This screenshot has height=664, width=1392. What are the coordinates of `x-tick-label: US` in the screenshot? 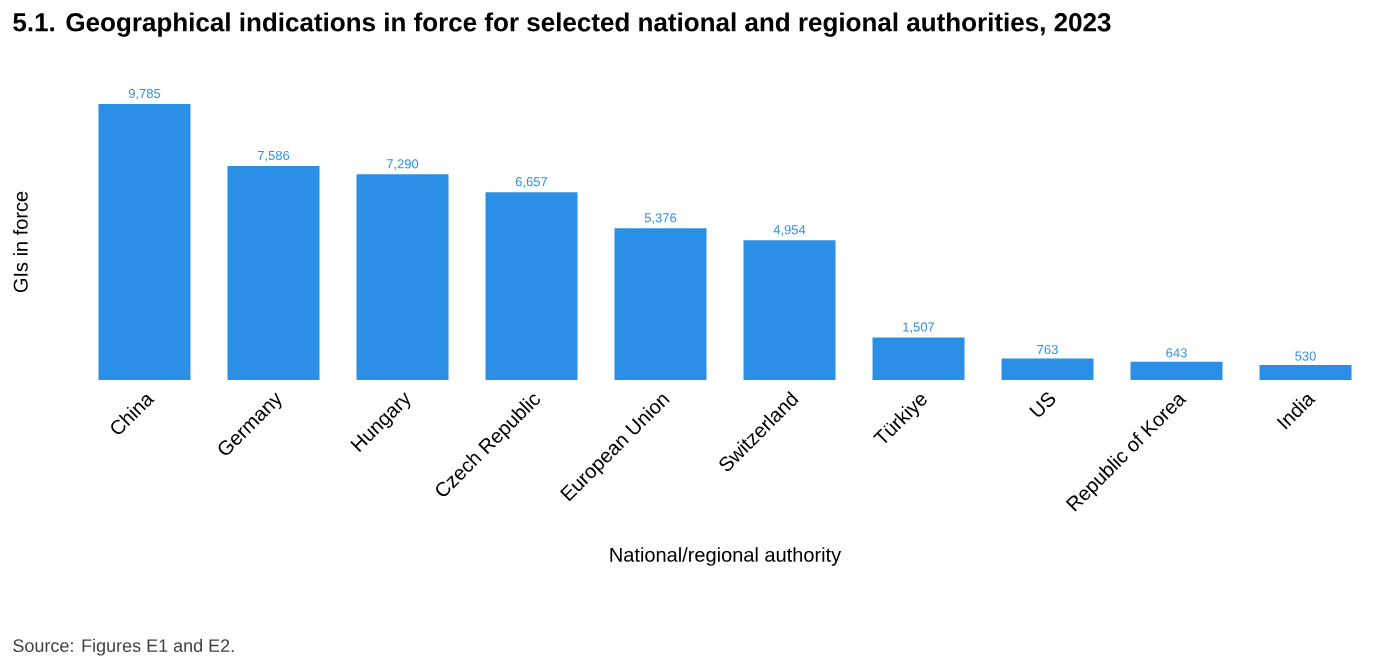 It's located at (1042, 404).